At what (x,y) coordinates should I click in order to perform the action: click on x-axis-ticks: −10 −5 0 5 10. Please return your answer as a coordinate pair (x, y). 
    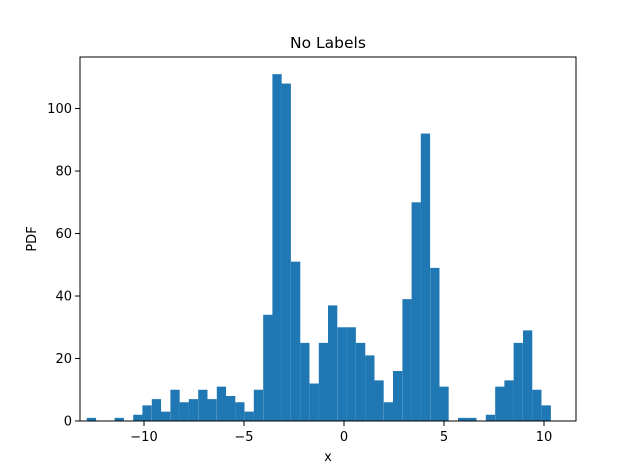
    Looking at the image, I should click on (341, 433).